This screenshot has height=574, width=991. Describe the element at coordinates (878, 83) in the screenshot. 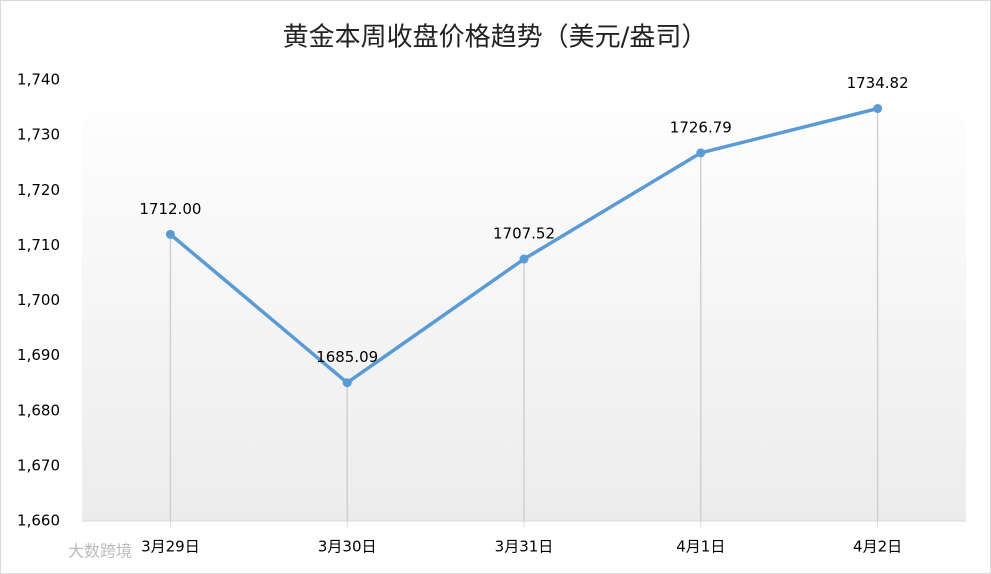

I see `data-label: 1734.82` at that location.